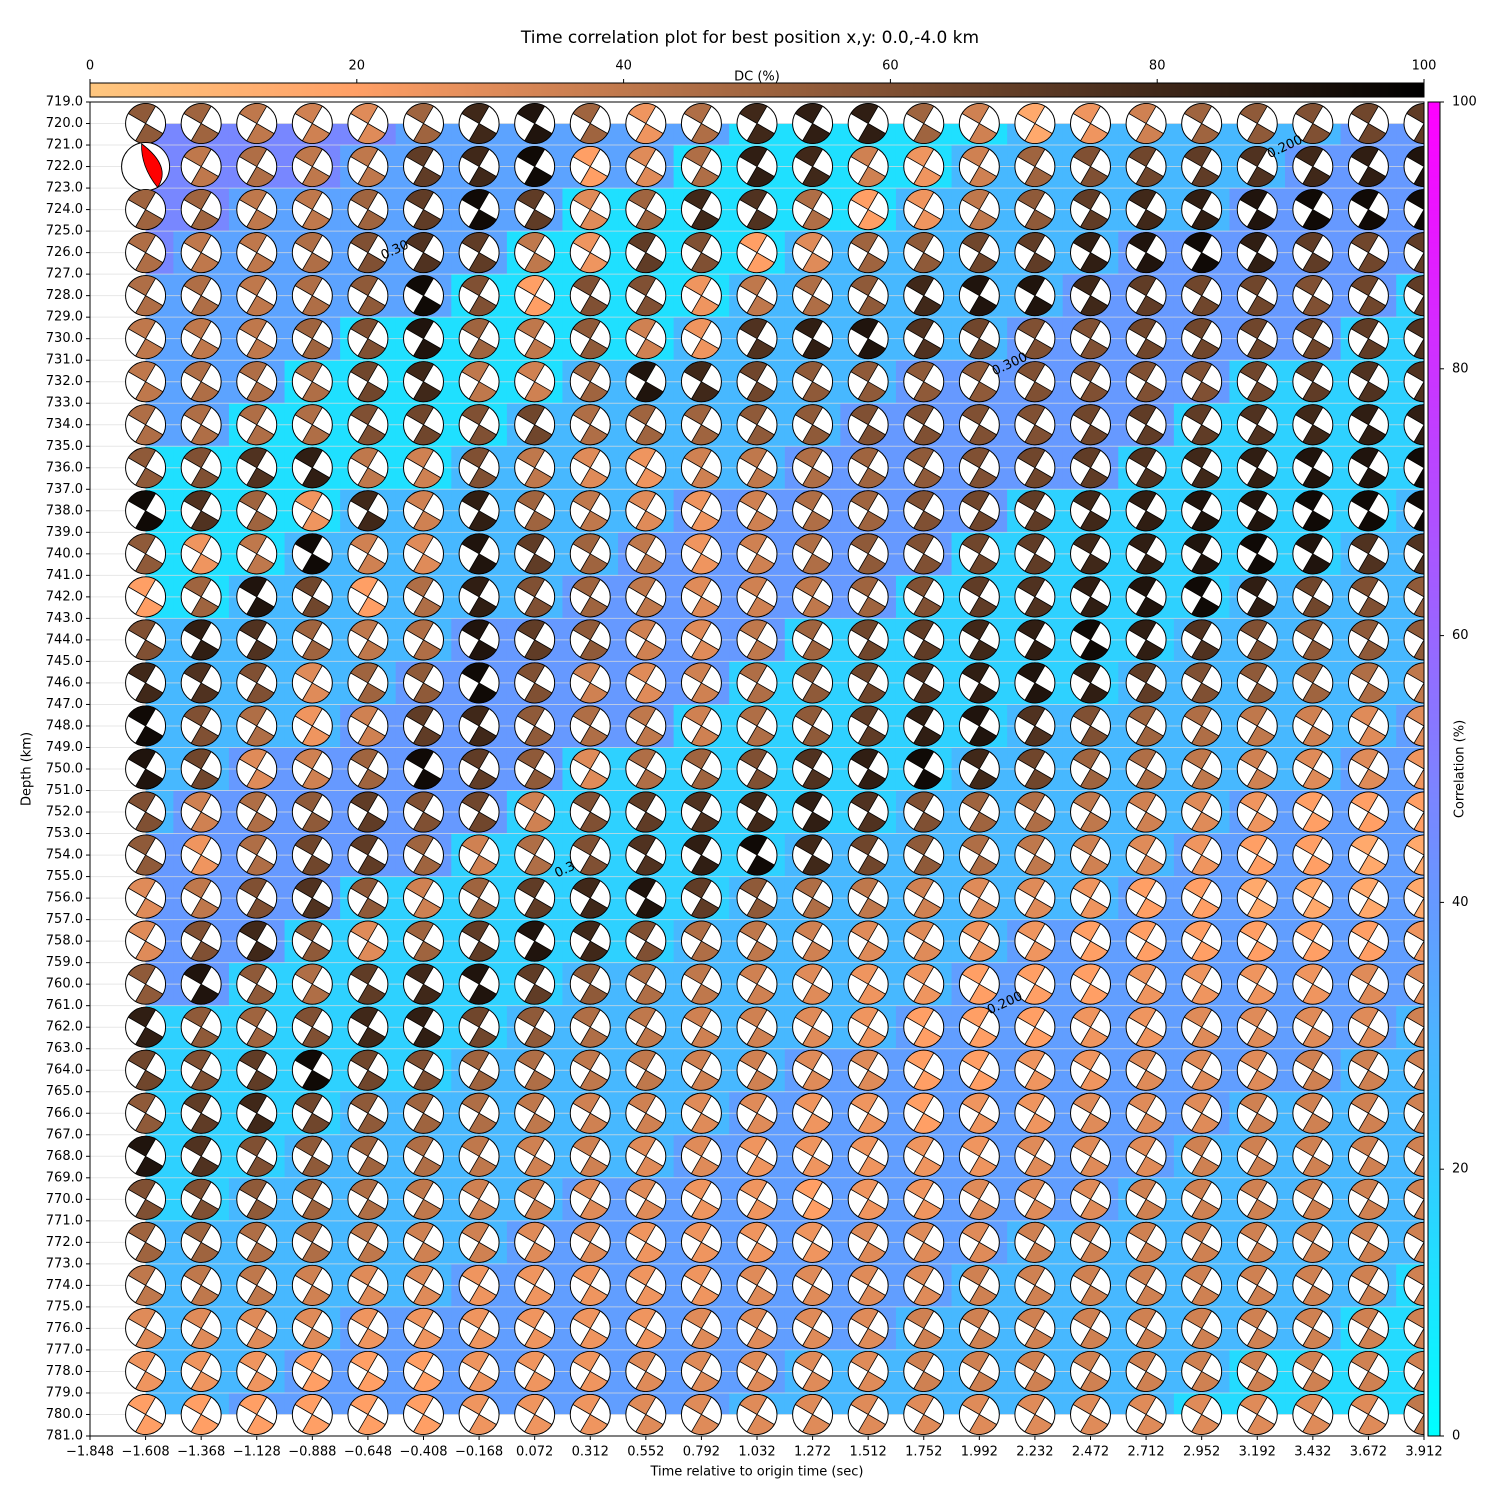 The image size is (1500, 1500). Describe the element at coordinates (1460, 769) in the screenshot. I see `corr-colorbar-label: Correlation (%)` at that location.